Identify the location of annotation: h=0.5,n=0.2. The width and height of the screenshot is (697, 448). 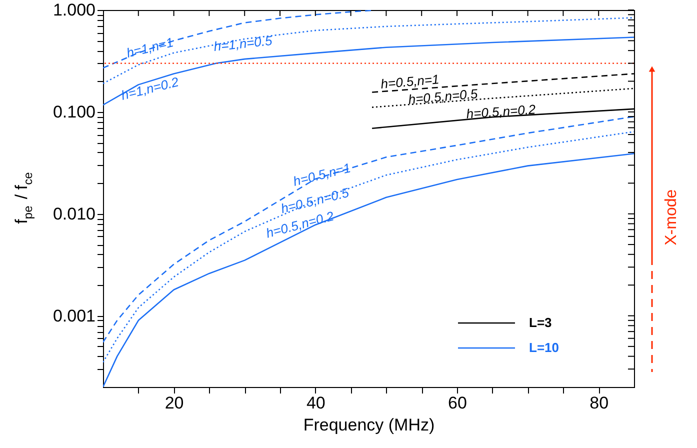
(501, 112).